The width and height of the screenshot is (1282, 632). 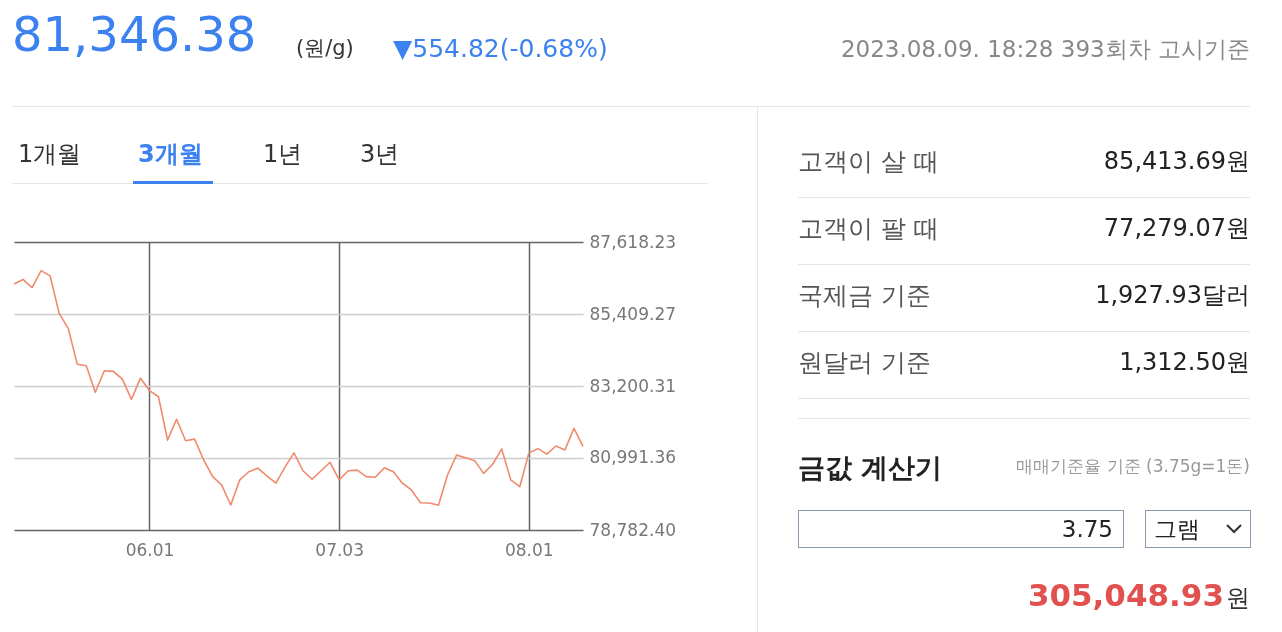 I want to click on text: 1년, so click(x=283, y=154).